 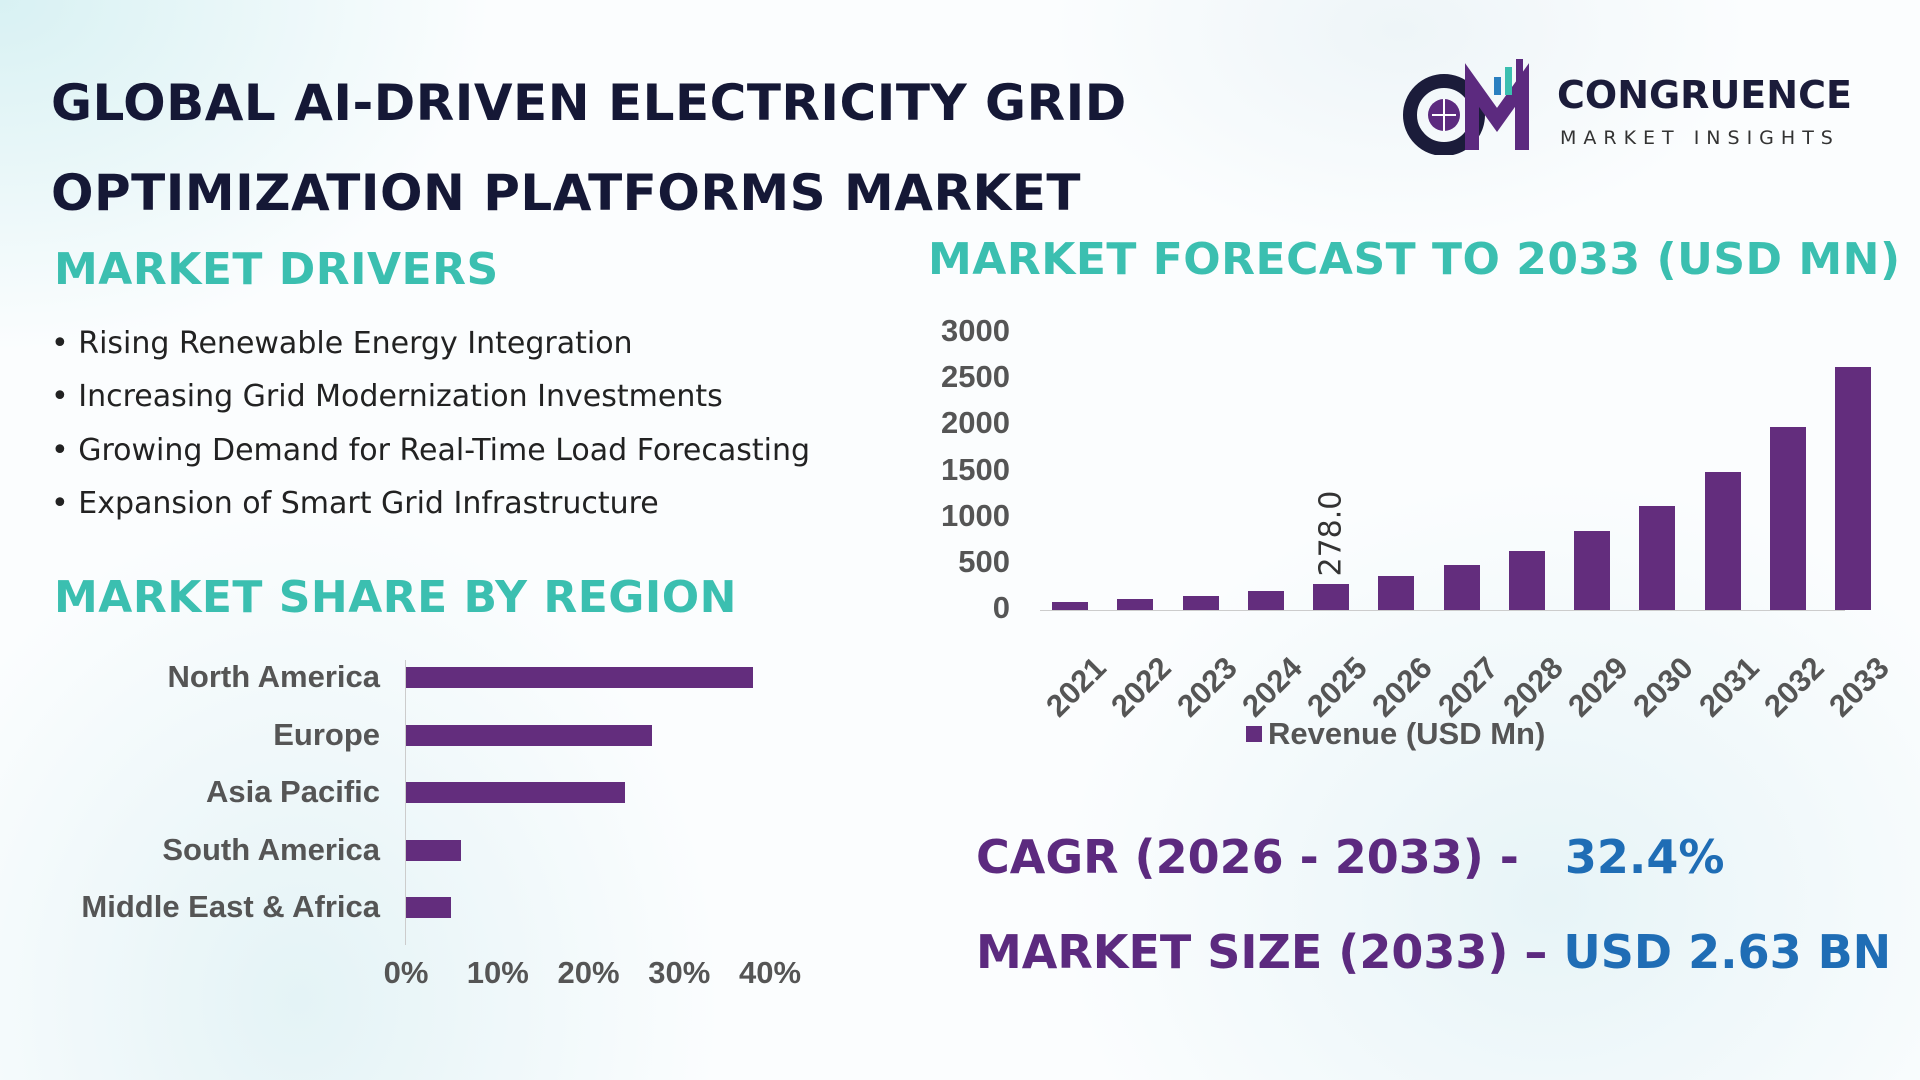 What do you see at coordinates (975, 377) in the screenshot?
I see `forecast-y-tick: 2500` at bounding box center [975, 377].